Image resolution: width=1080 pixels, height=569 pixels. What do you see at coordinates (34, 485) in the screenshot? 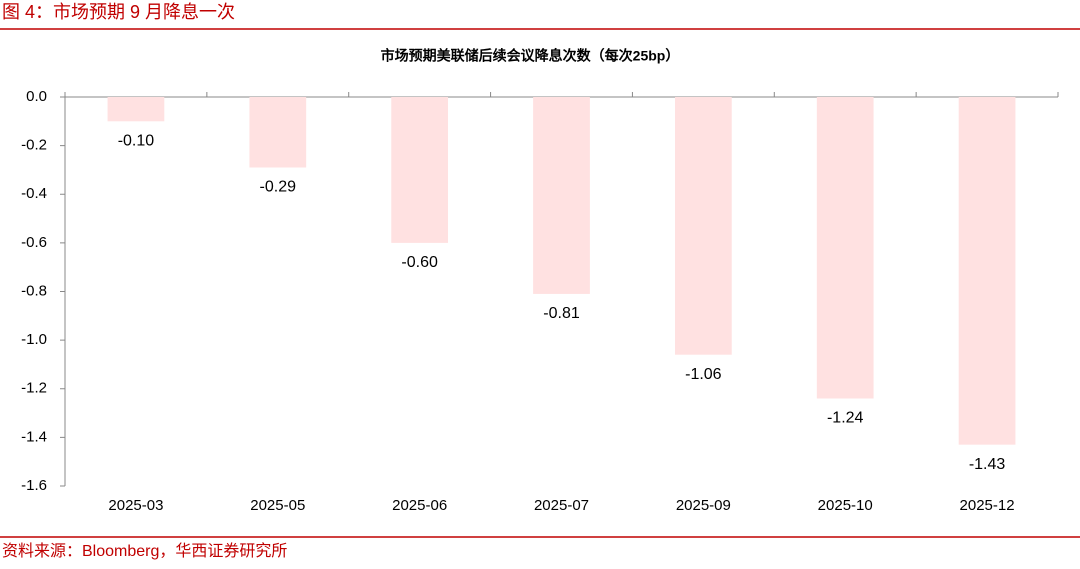
I see `y-tick-label: -1.6` at bounding box center [34, 485].